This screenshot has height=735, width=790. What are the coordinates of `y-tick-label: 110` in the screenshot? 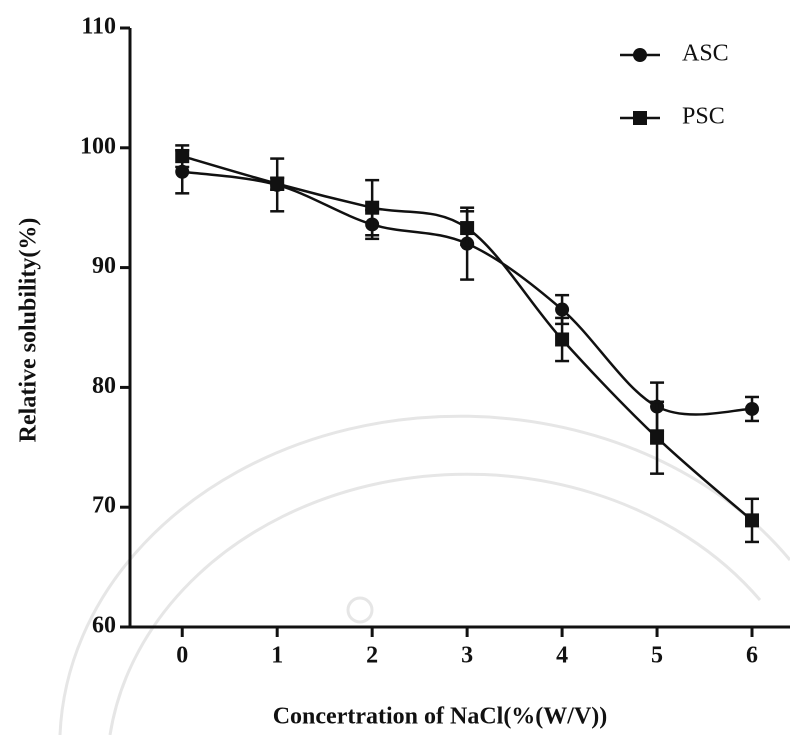 It's located at (98, 27).